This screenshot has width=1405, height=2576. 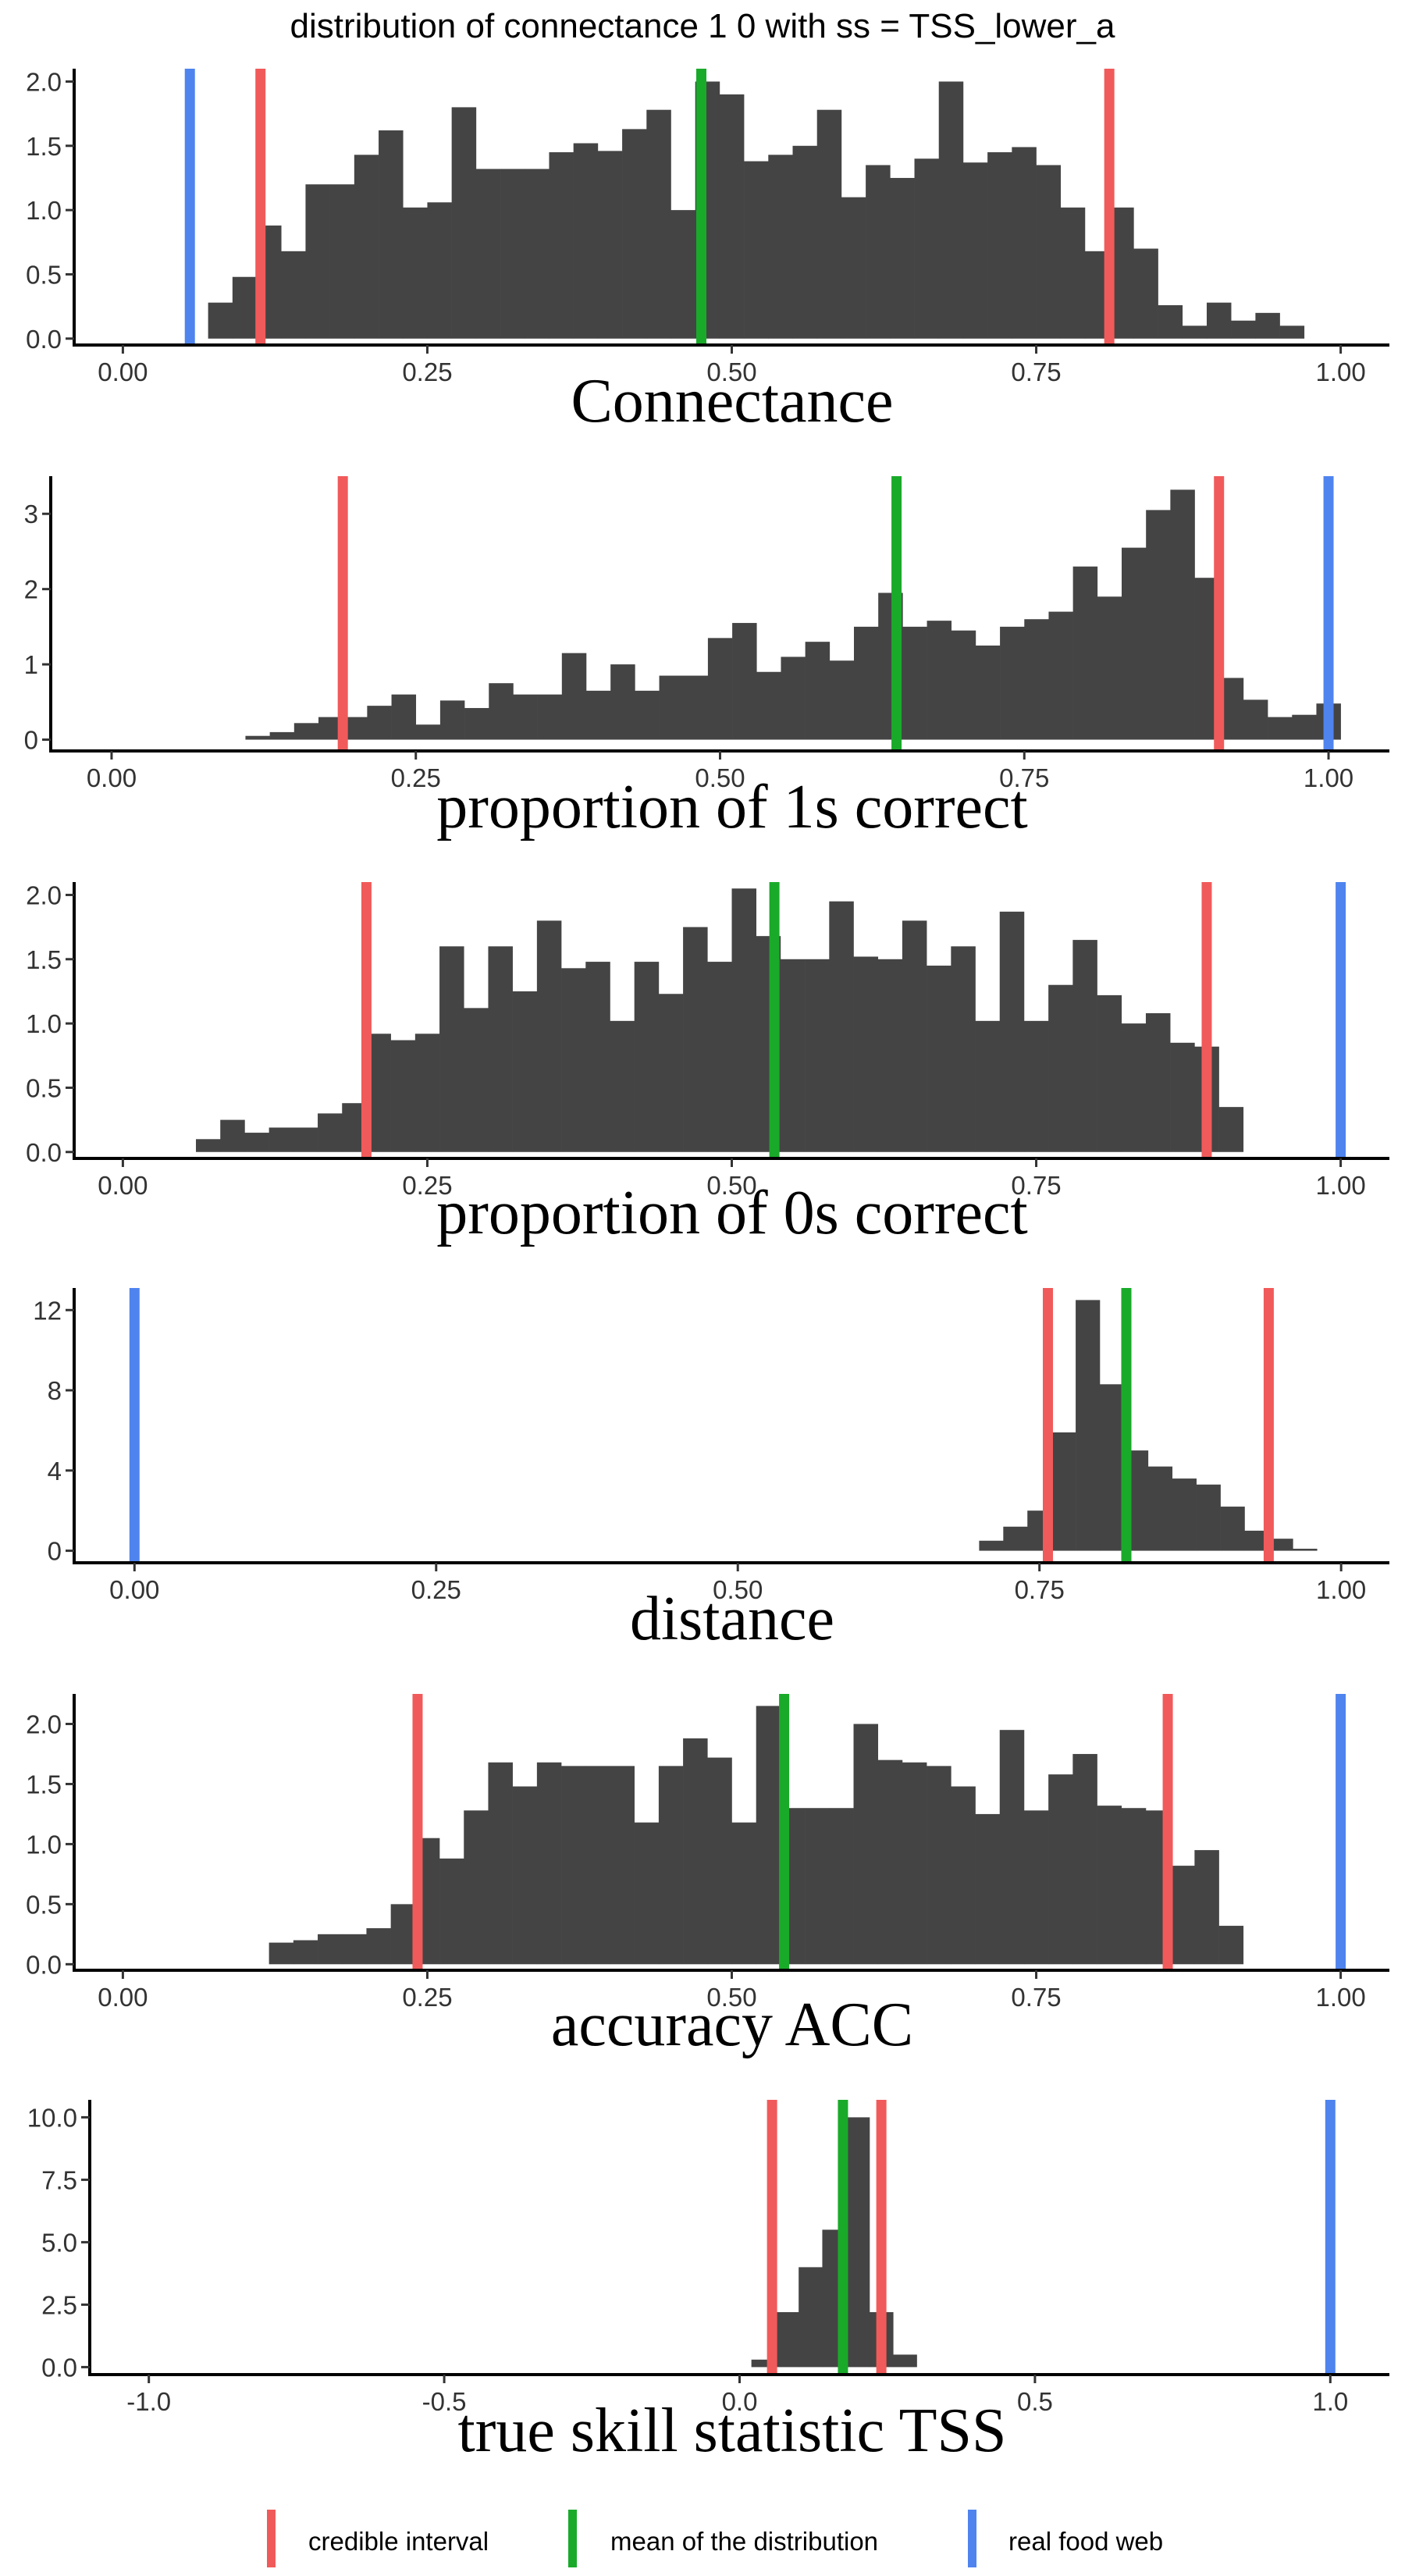 I want to click on legend-item: mean of the distribution, so click(x=723, y=2538).